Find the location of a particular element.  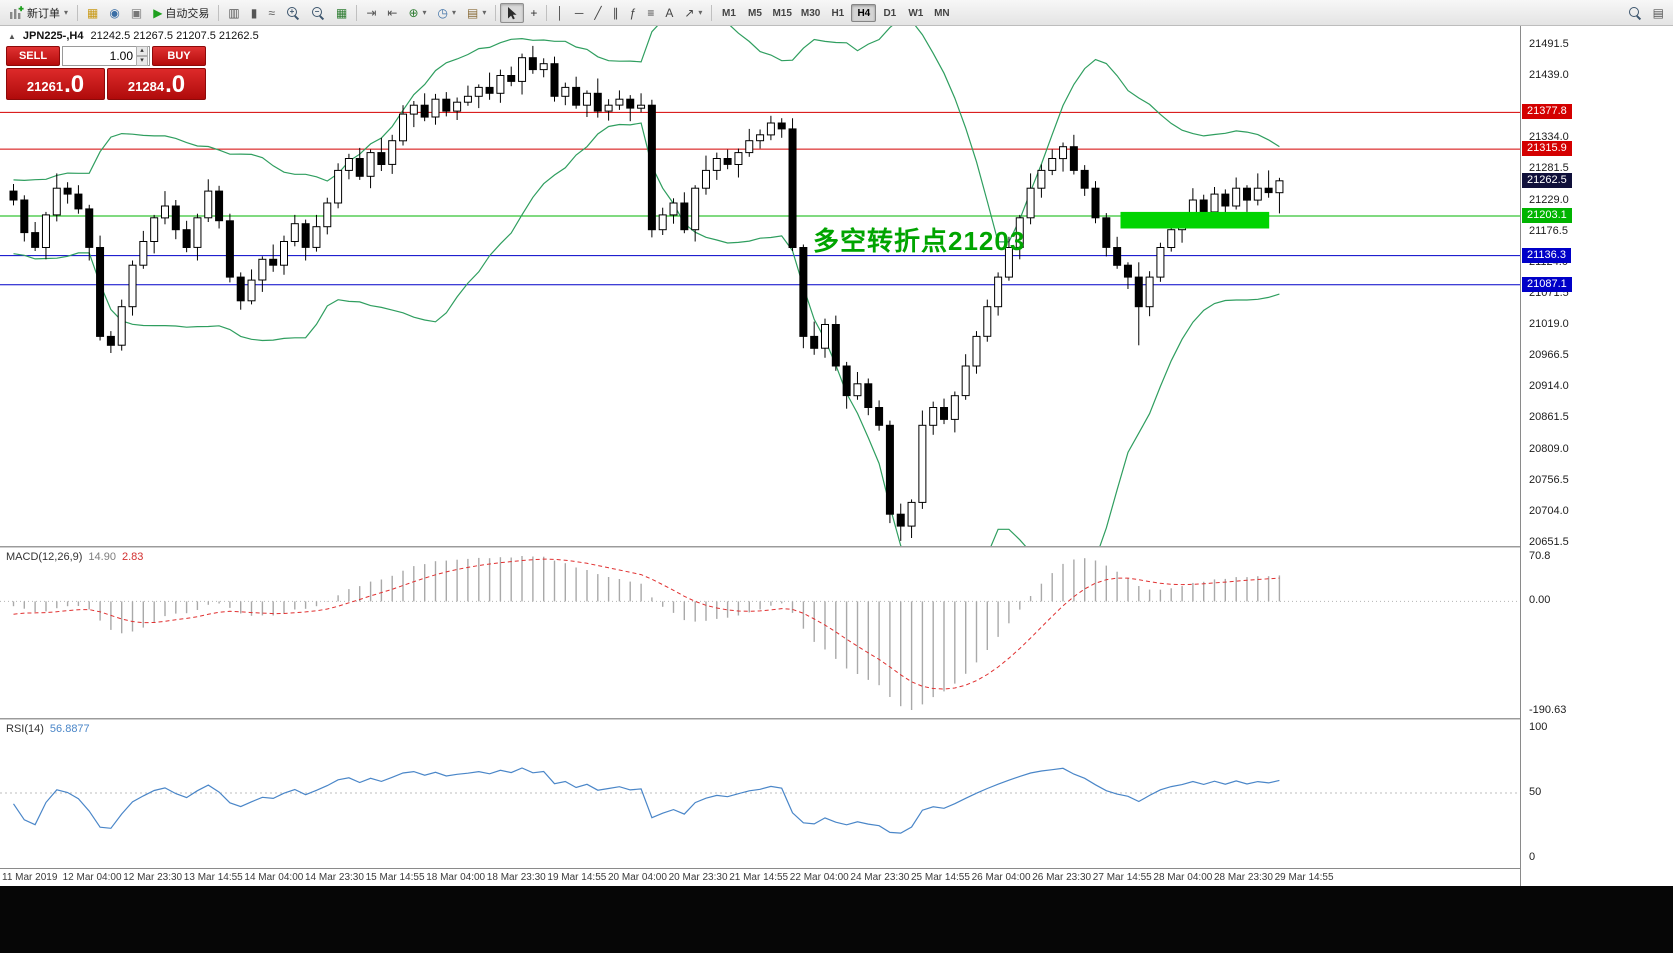

search-button is located at coordinates (1635, 13).